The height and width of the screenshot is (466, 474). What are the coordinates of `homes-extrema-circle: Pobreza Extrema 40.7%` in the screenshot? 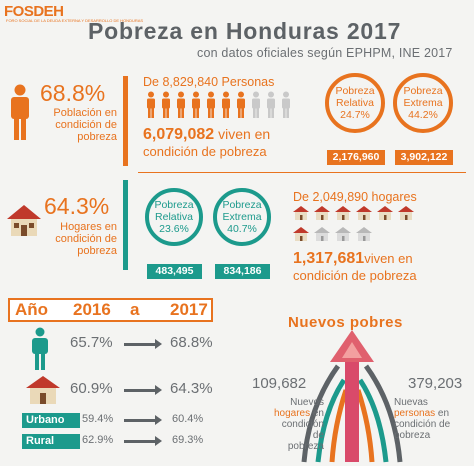 It's located at (242, 217).